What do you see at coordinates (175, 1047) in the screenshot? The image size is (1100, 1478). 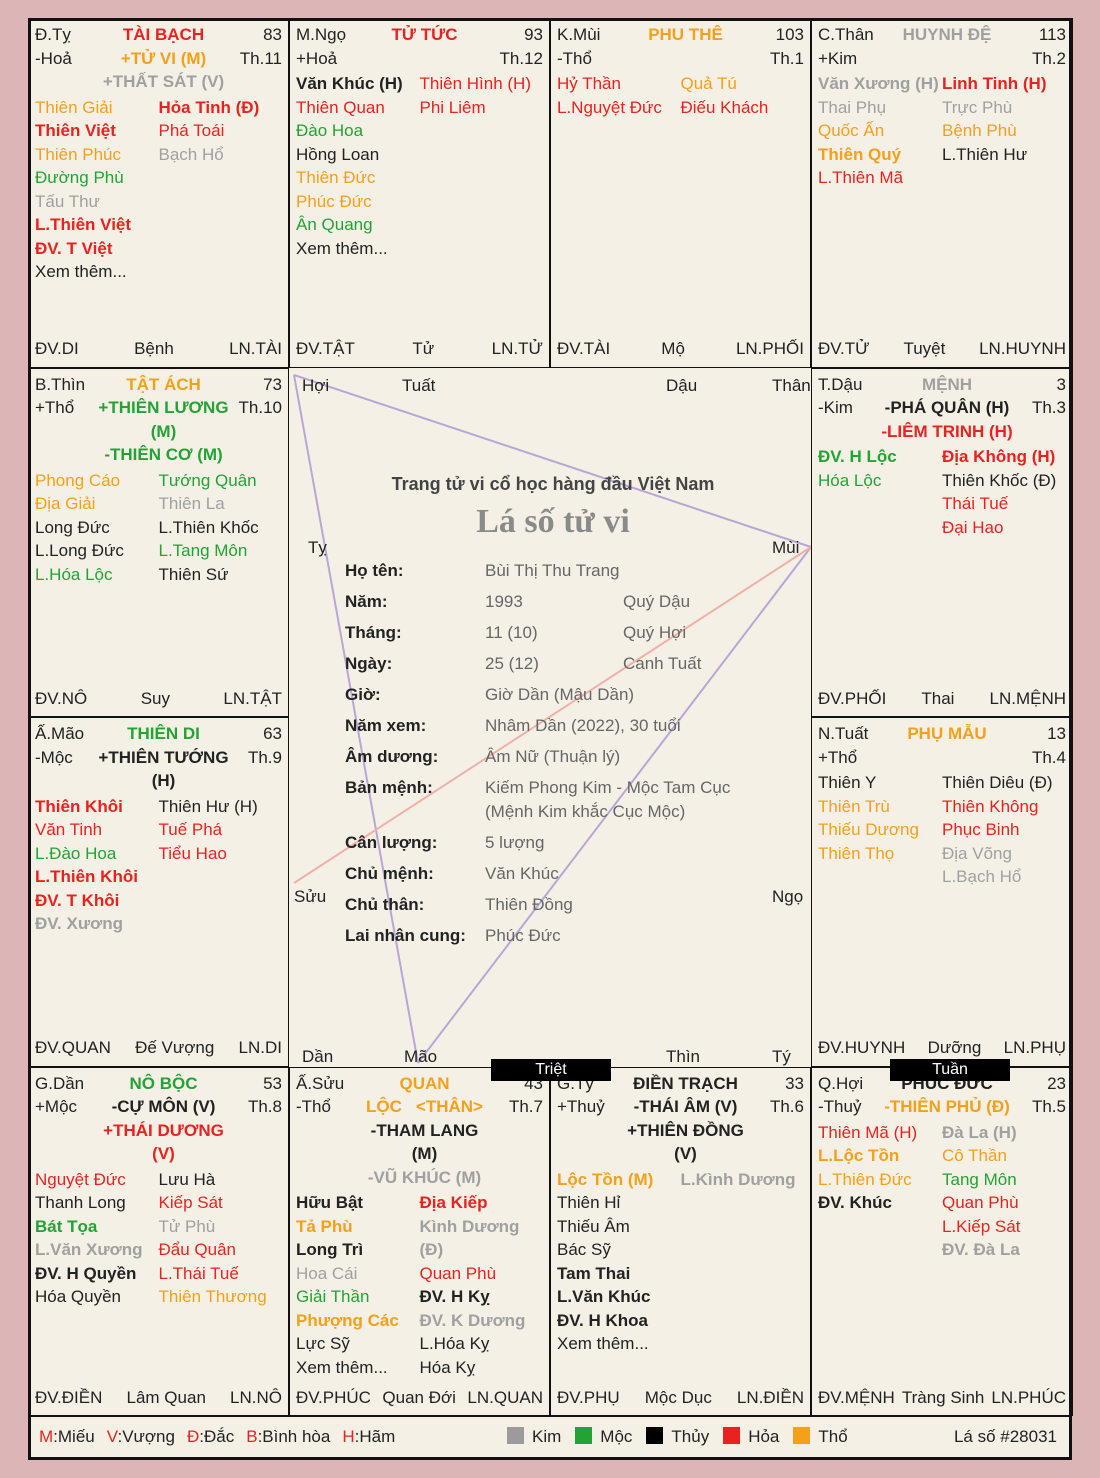 I see `footer-text: Đế Vượng` at bounding box center [175, 1047].